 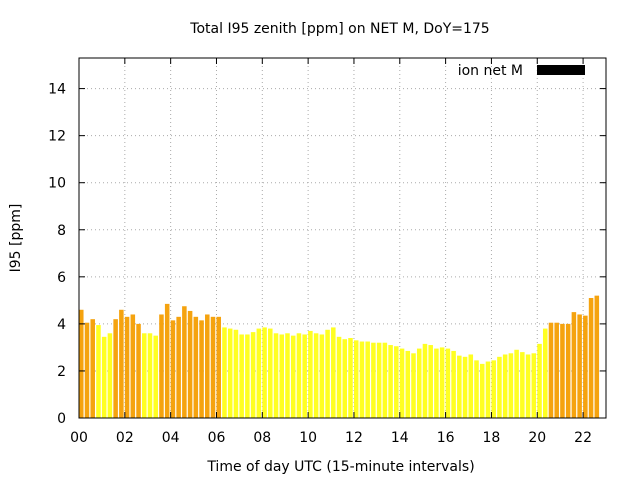 I want to click on y-axis-label: I95 [ppm], so click(x=16, y=238).